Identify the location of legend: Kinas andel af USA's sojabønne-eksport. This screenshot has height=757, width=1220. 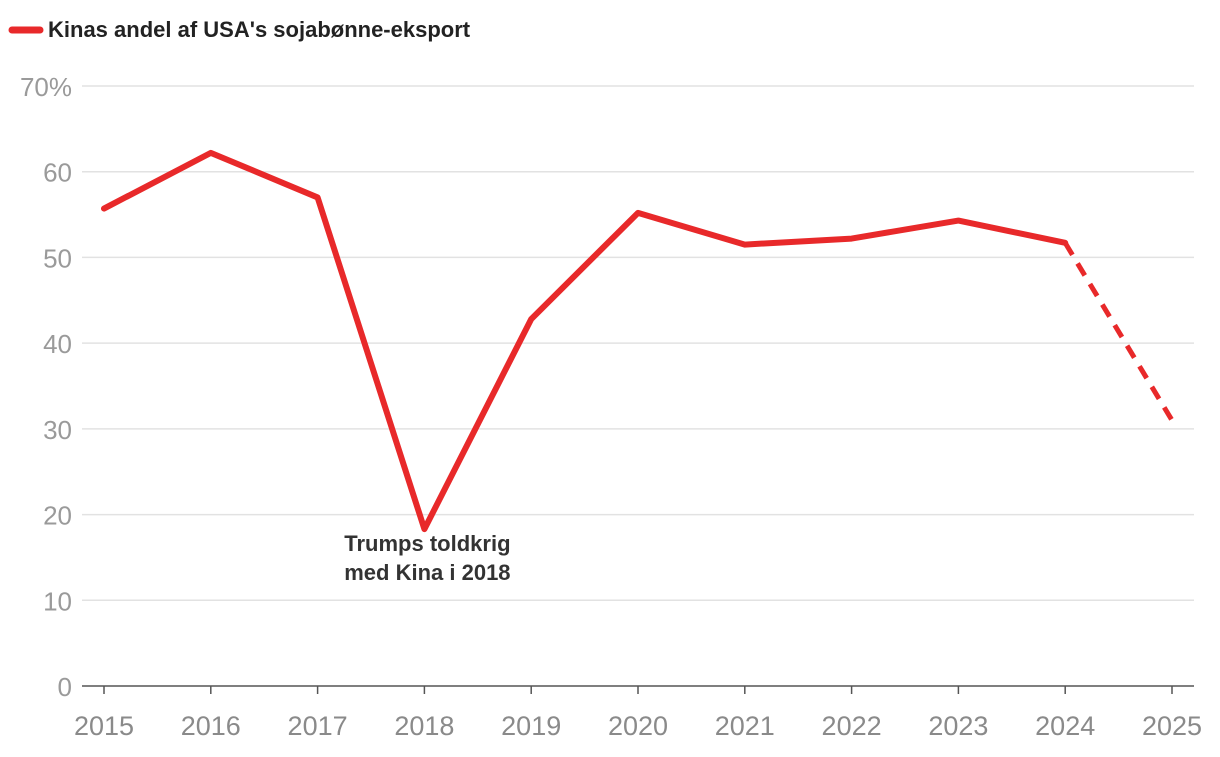
(239, 29).